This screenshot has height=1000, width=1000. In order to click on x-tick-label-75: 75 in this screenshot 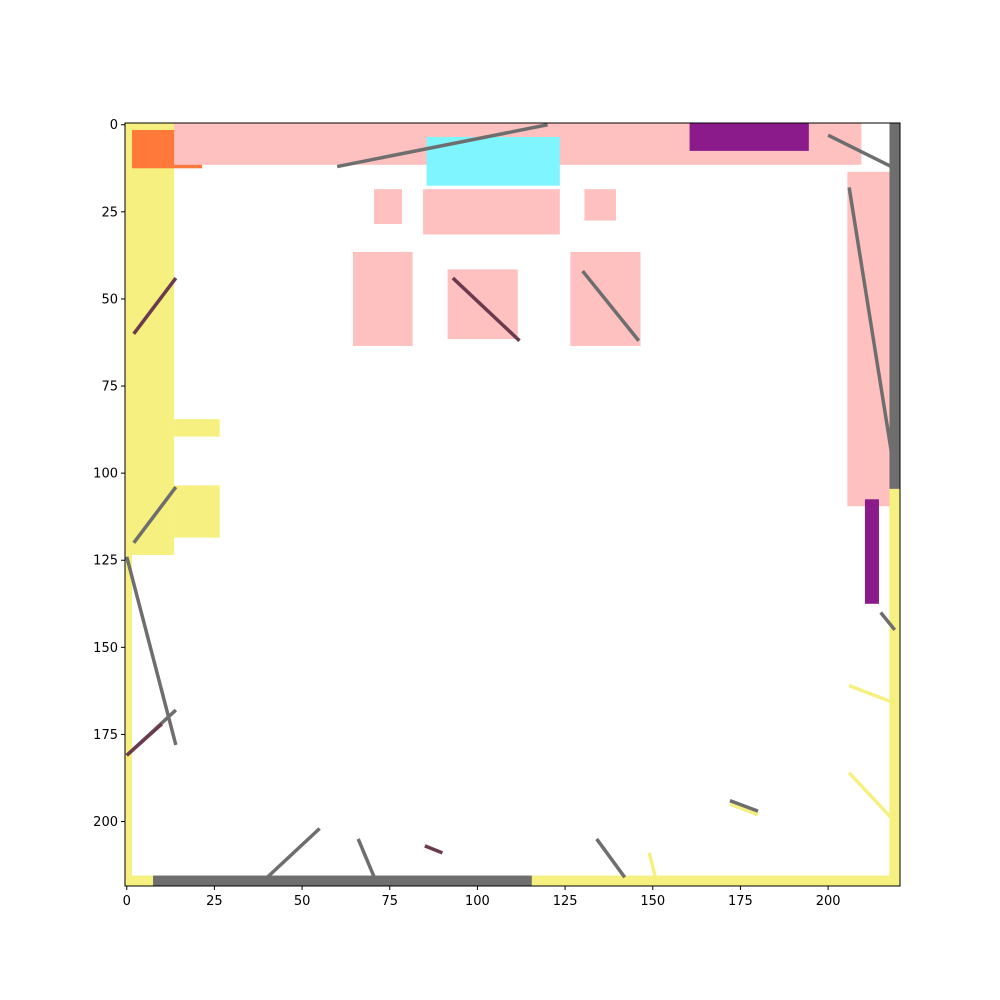, I will do `click(389, 901)`.